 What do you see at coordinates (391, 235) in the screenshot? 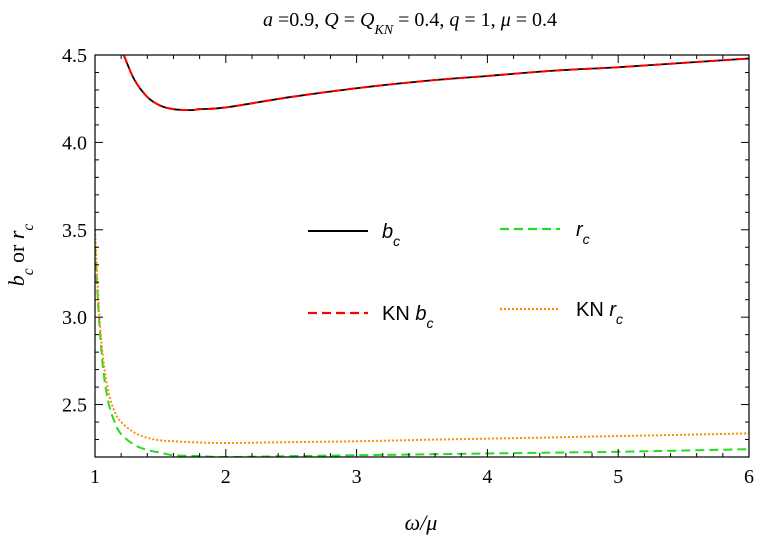
I see `legend-label: bc` at bounding box center [391, 235].